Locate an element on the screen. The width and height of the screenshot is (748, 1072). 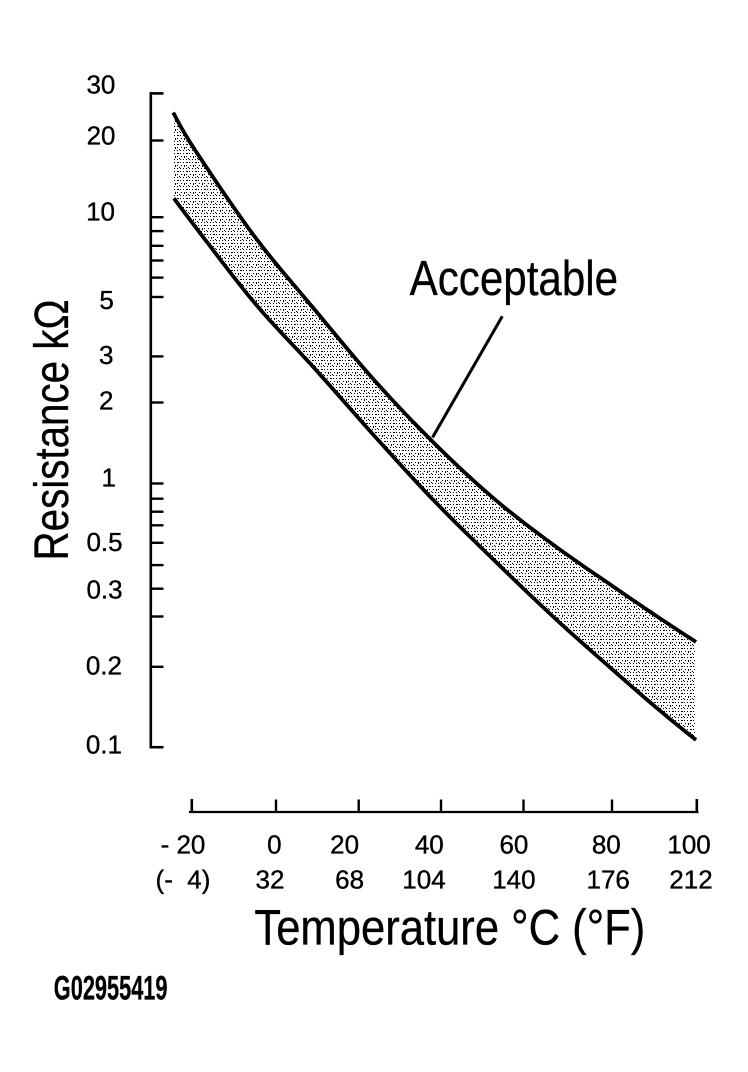
svg-text: 30 is located at coordinates (100, 85).